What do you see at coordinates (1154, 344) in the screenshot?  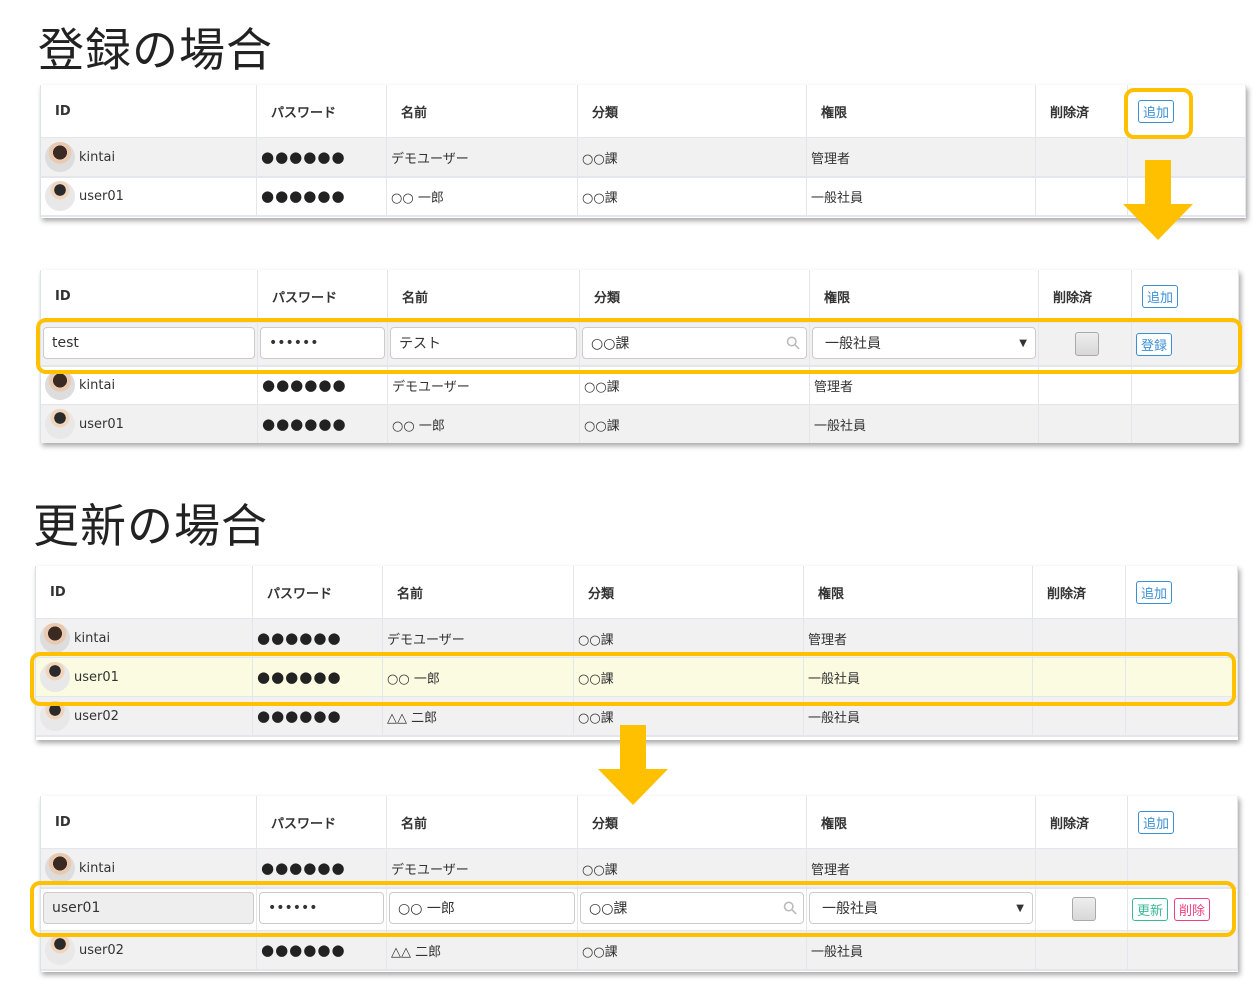 I see `register-button: 登録` at bounding box center [1154, 344].